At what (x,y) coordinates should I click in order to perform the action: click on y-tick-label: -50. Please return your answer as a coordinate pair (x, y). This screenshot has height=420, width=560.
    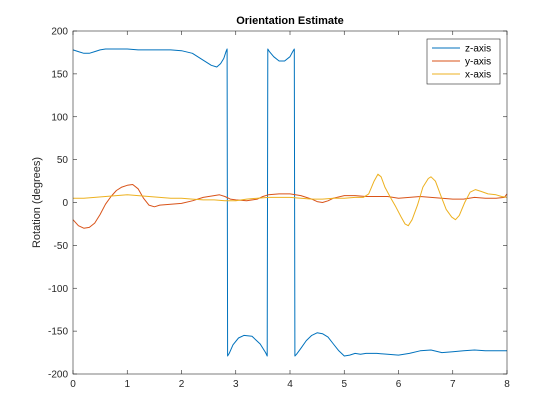
    Looking at the image, I should click on (61, 246).